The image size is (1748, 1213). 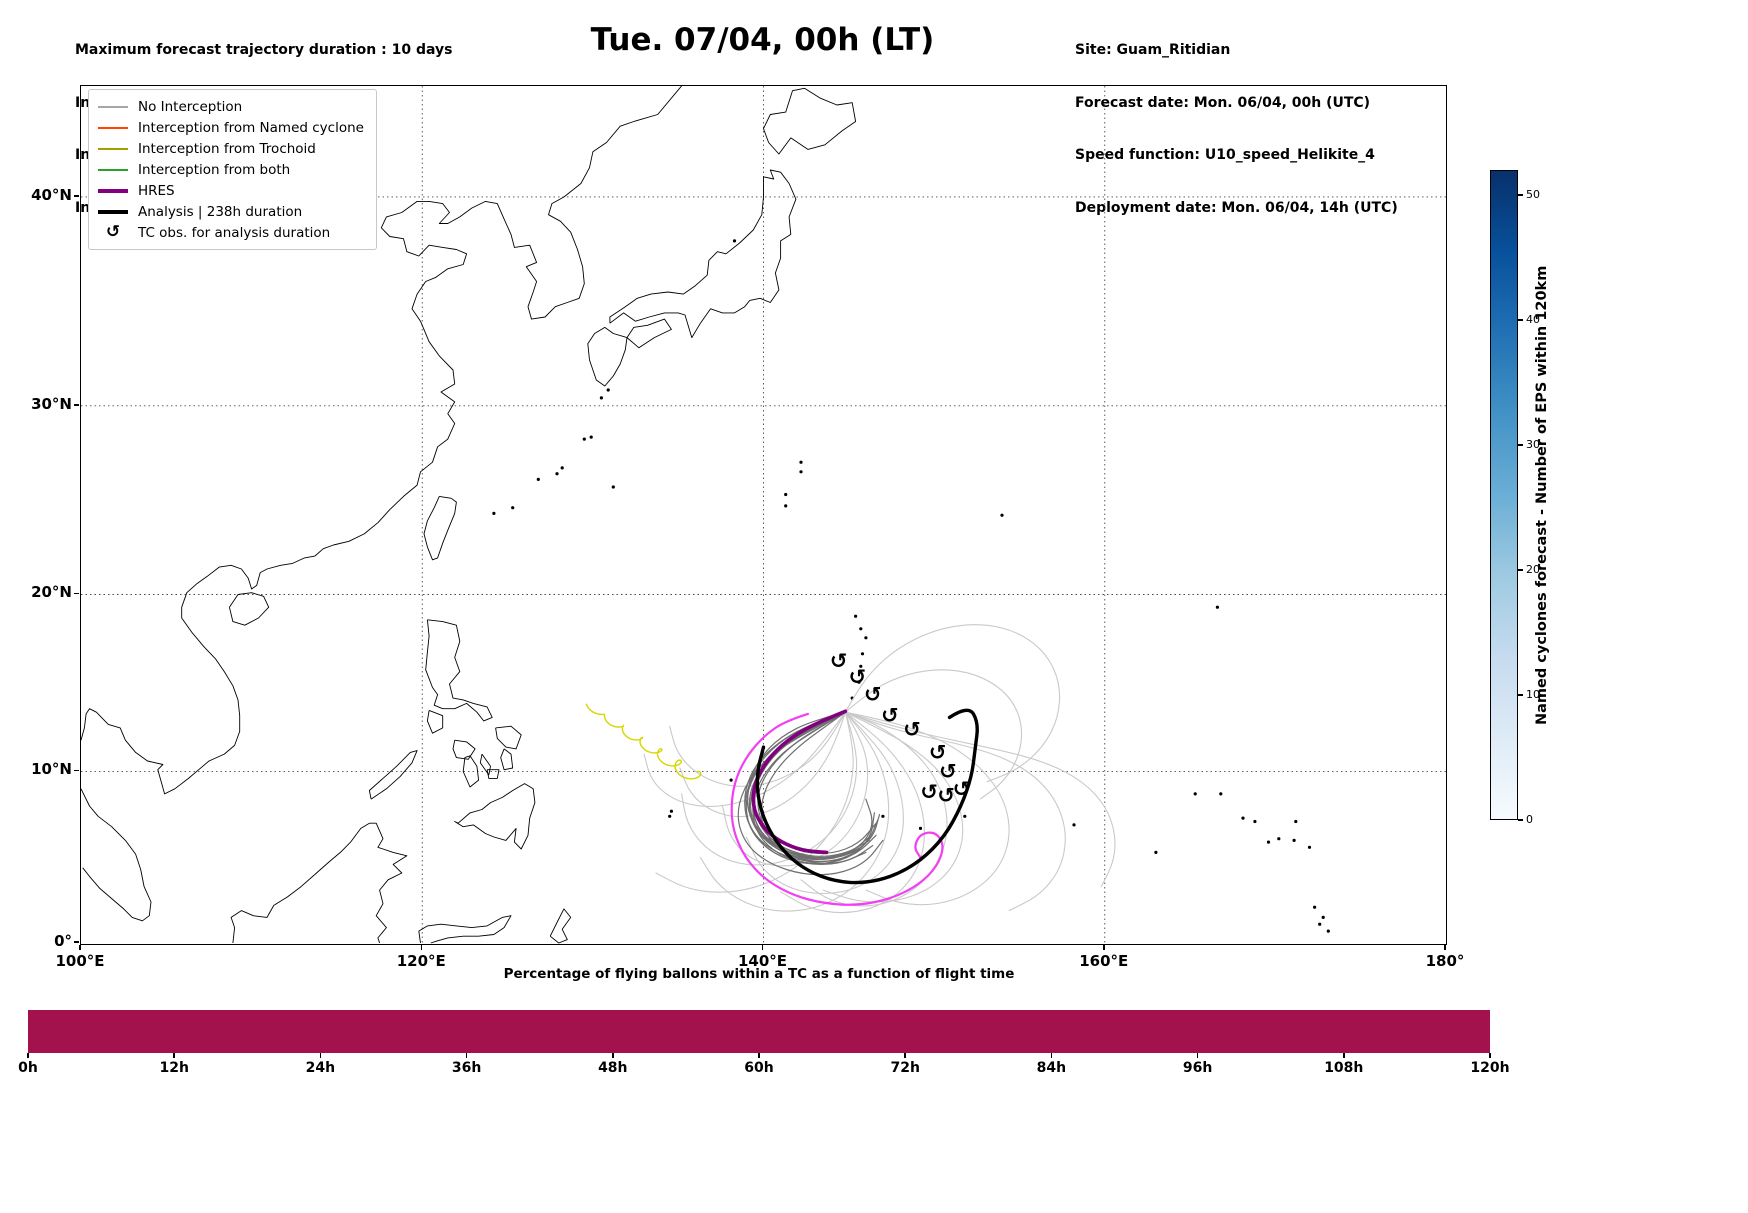 I want to click on flight-time-tick-label: 72h, so click(x=905, y=1068).